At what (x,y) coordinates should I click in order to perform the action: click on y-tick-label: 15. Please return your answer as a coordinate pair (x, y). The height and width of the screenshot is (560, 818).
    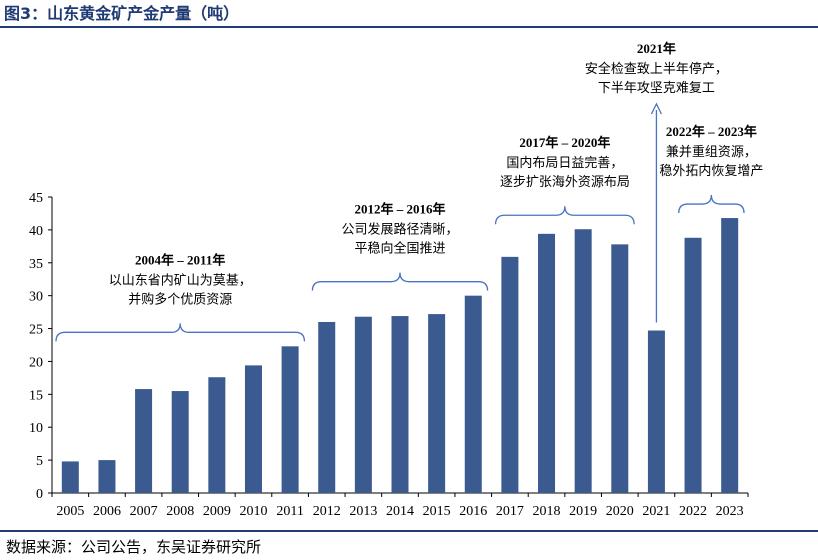
    Looking at the image, I should click on (36, 395).